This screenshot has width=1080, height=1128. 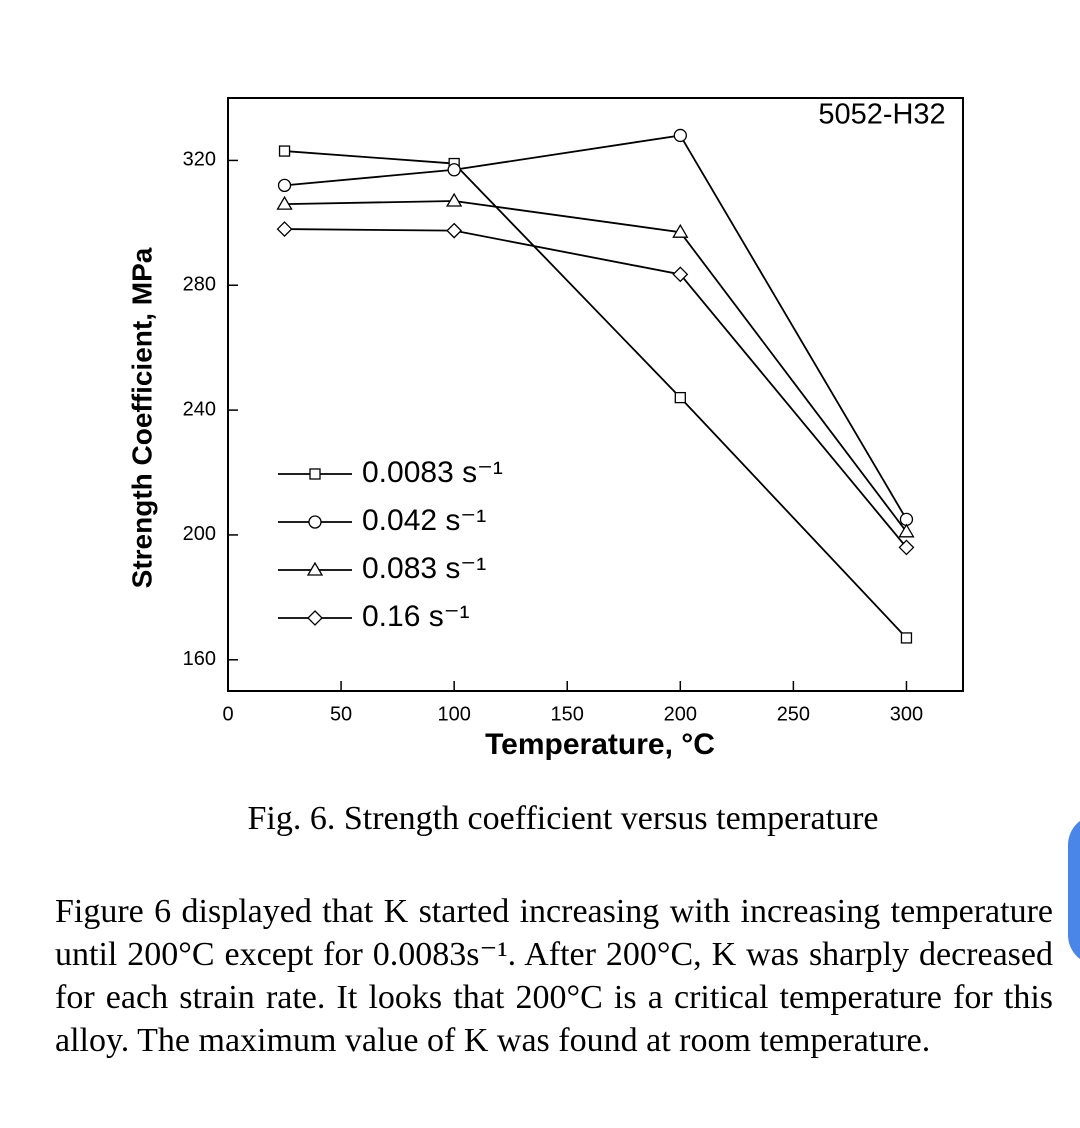 What do you see at coordinates (424, 568) in the screenshot?
I see `legend-label: 0.083 s⁻¹` at bounding box center [424, 568].